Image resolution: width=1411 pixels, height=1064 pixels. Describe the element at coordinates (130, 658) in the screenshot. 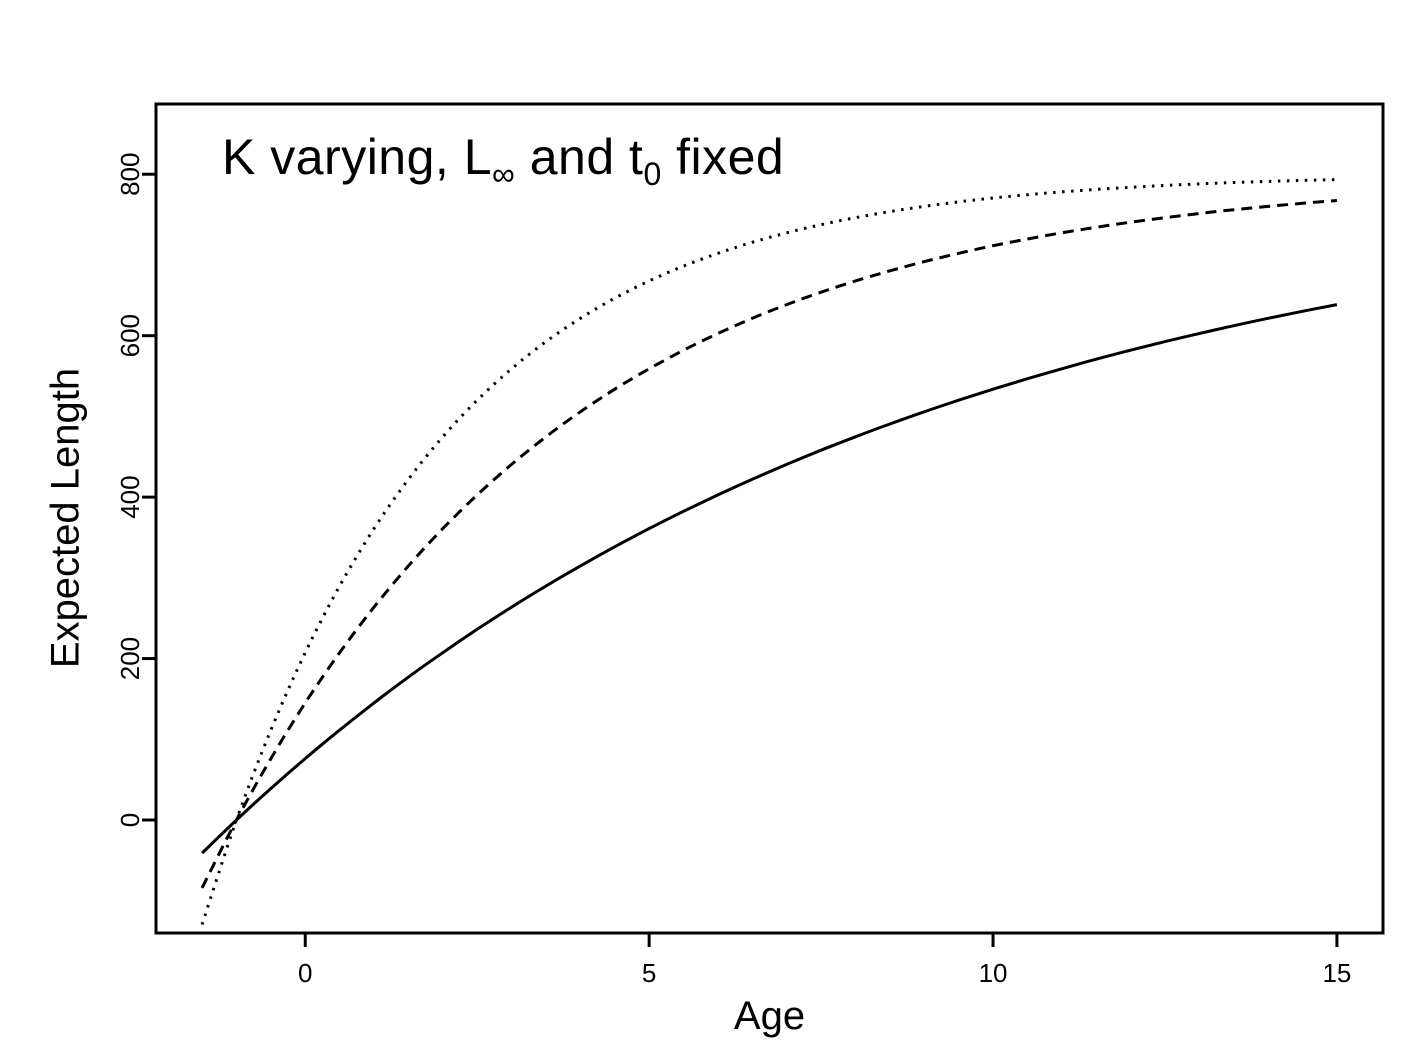

I see `y-tick-label: 200` at that location.